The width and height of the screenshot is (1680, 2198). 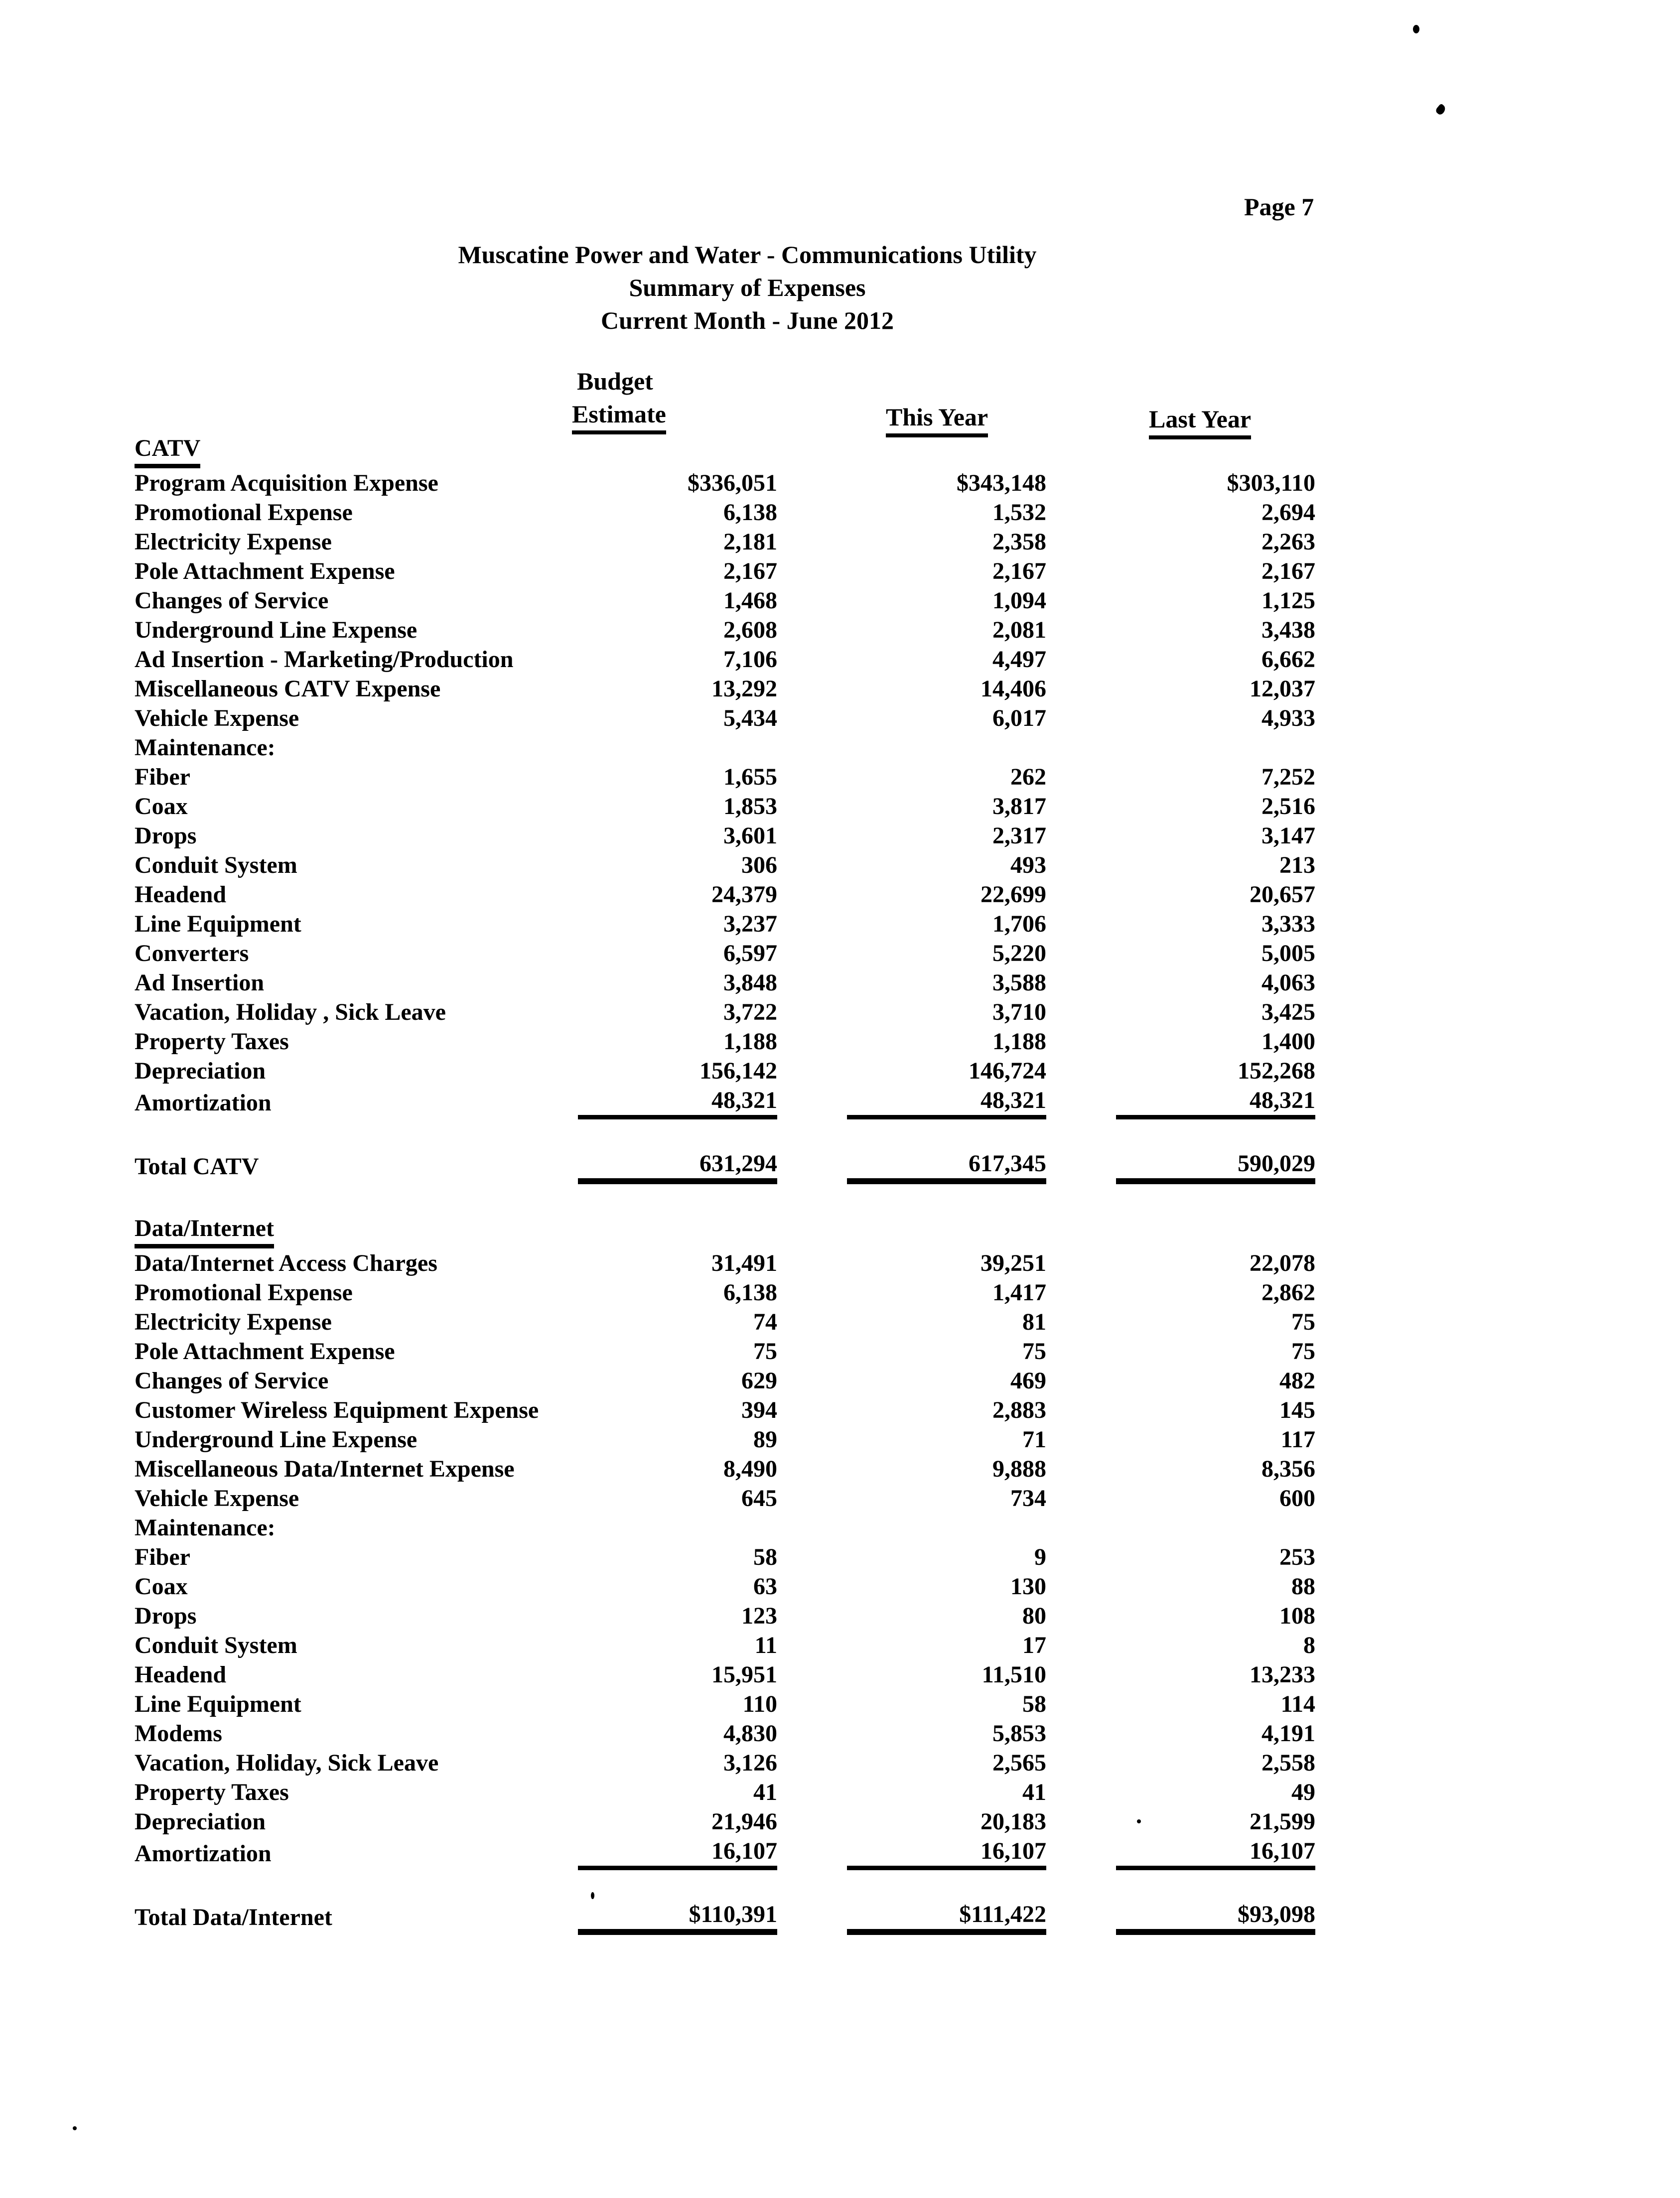 I want to click on row-label-cell: Miscellaneous CATV Expense, so click(x=288, y=689).